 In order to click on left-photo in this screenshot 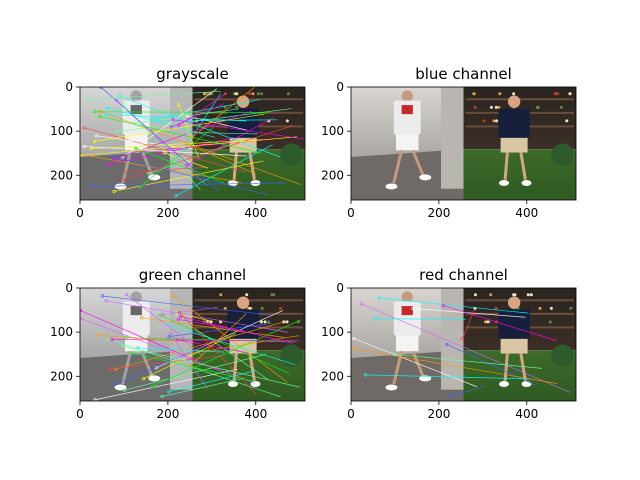, I will do `click(136, 143)`.